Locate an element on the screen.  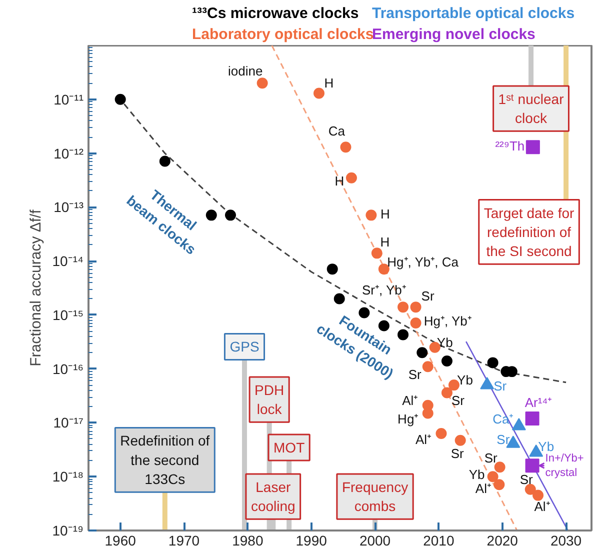
ref-line-label: Laser cooling is located at coordinates (273, 496).